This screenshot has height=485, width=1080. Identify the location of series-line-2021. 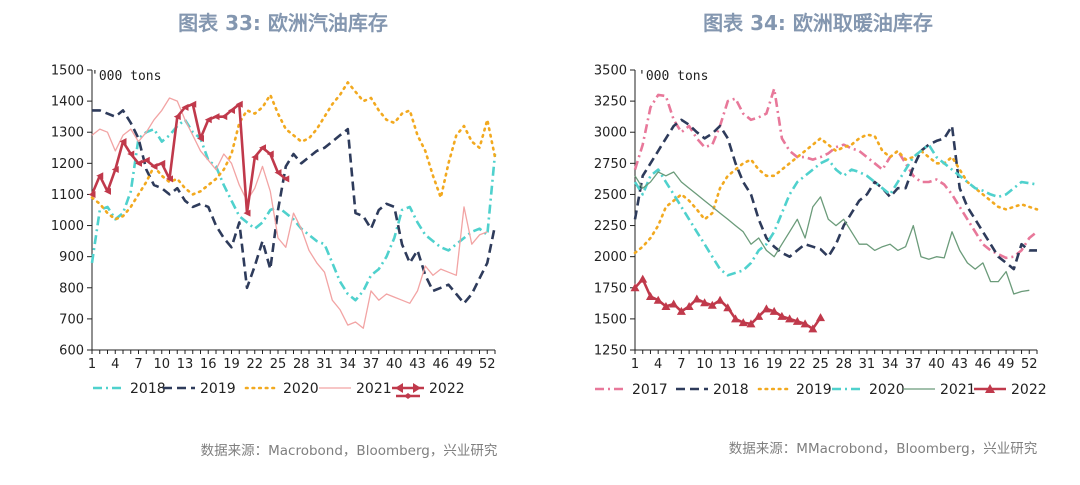
(832, 233).